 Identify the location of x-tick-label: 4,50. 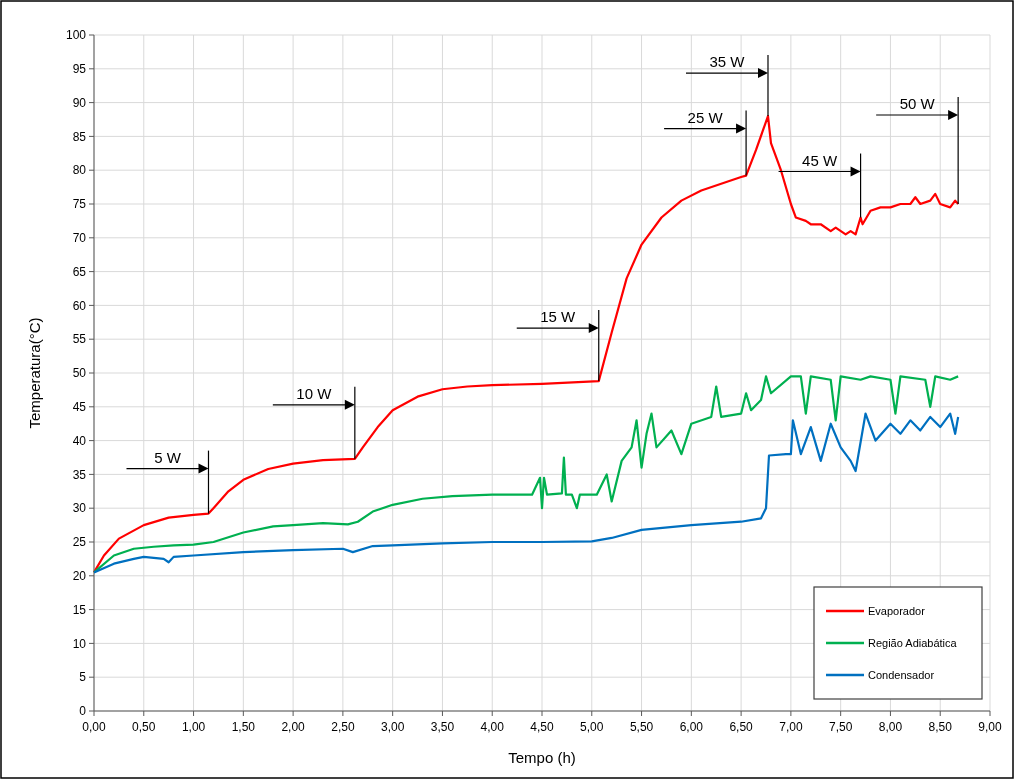
(542, 727).